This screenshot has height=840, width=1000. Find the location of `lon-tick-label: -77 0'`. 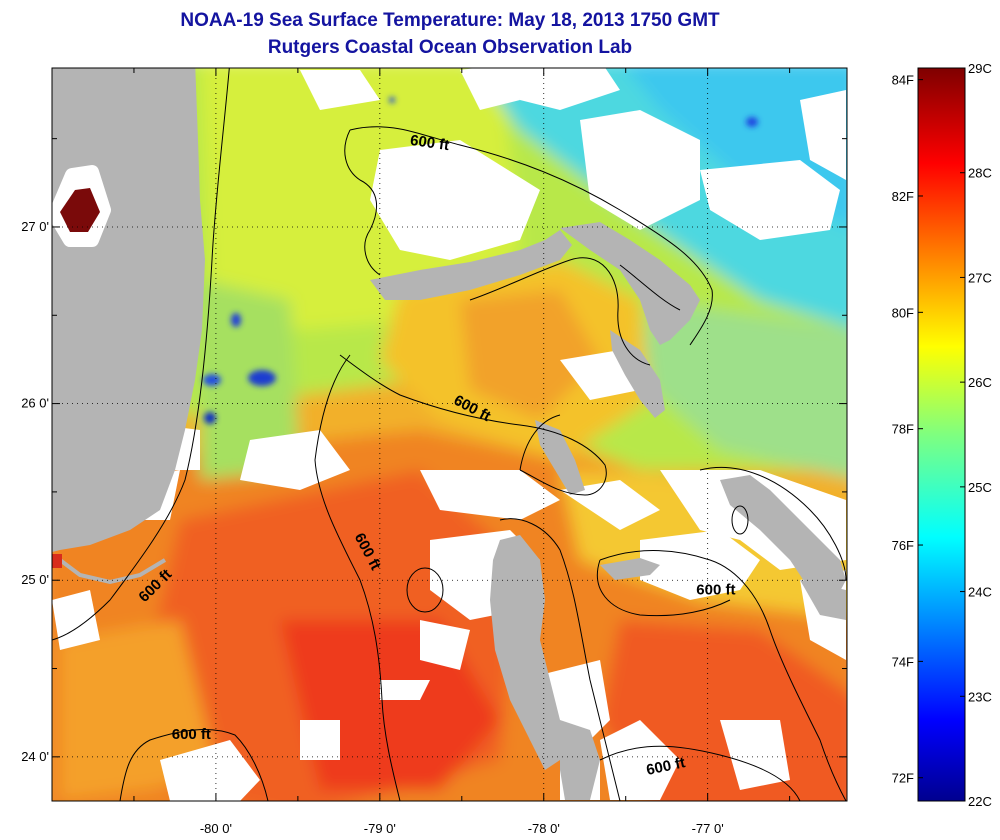

lon-tick-label: -77 0' is located at coordinates (708, 828).